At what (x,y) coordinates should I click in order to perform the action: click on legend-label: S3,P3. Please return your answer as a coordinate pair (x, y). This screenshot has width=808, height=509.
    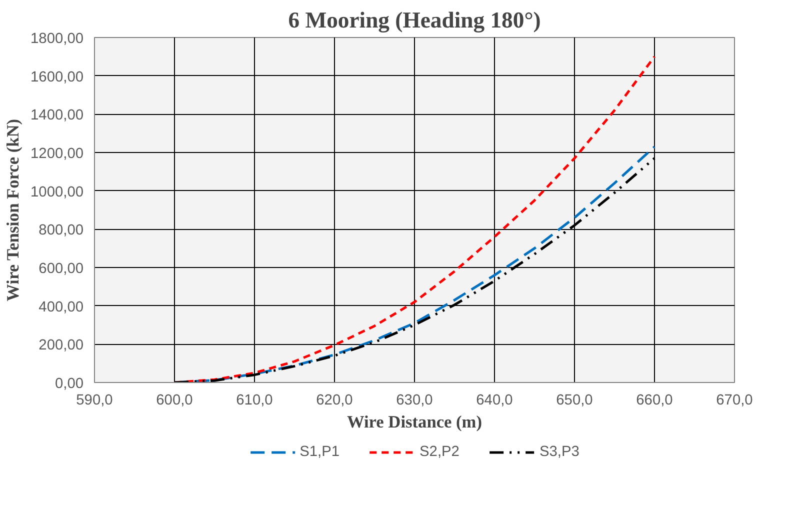
    Looking at the image, I should click on (559, 452).